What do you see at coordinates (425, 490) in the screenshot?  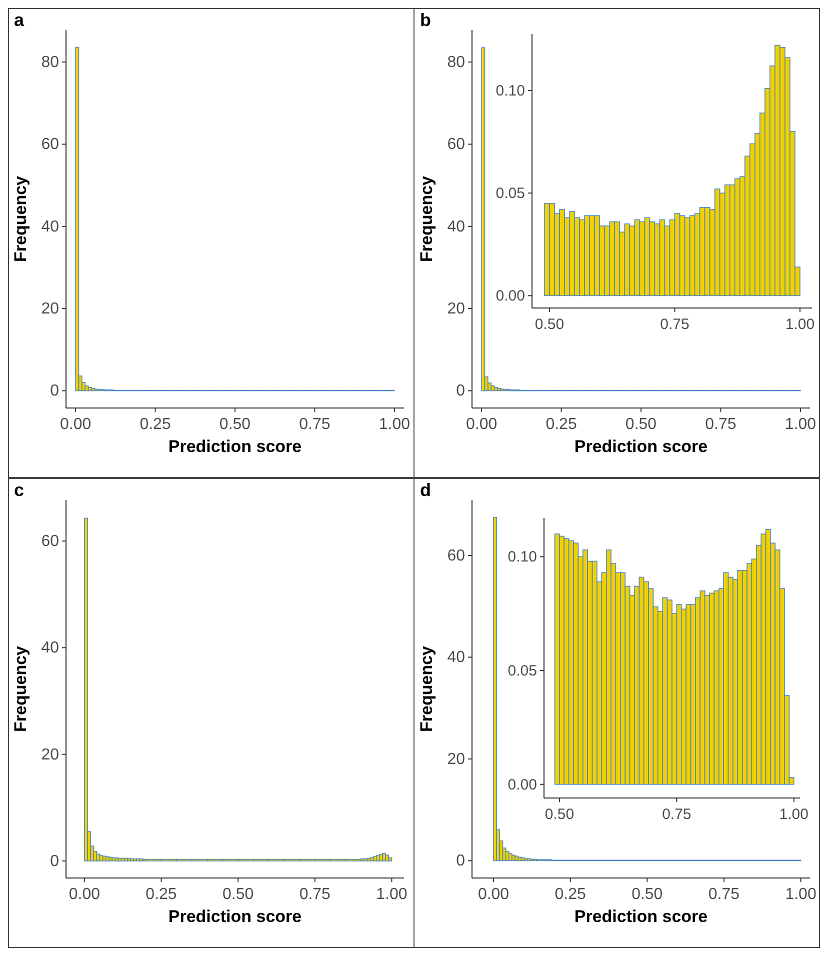 I see `chart-title: d` at bounding box center [425, 490].